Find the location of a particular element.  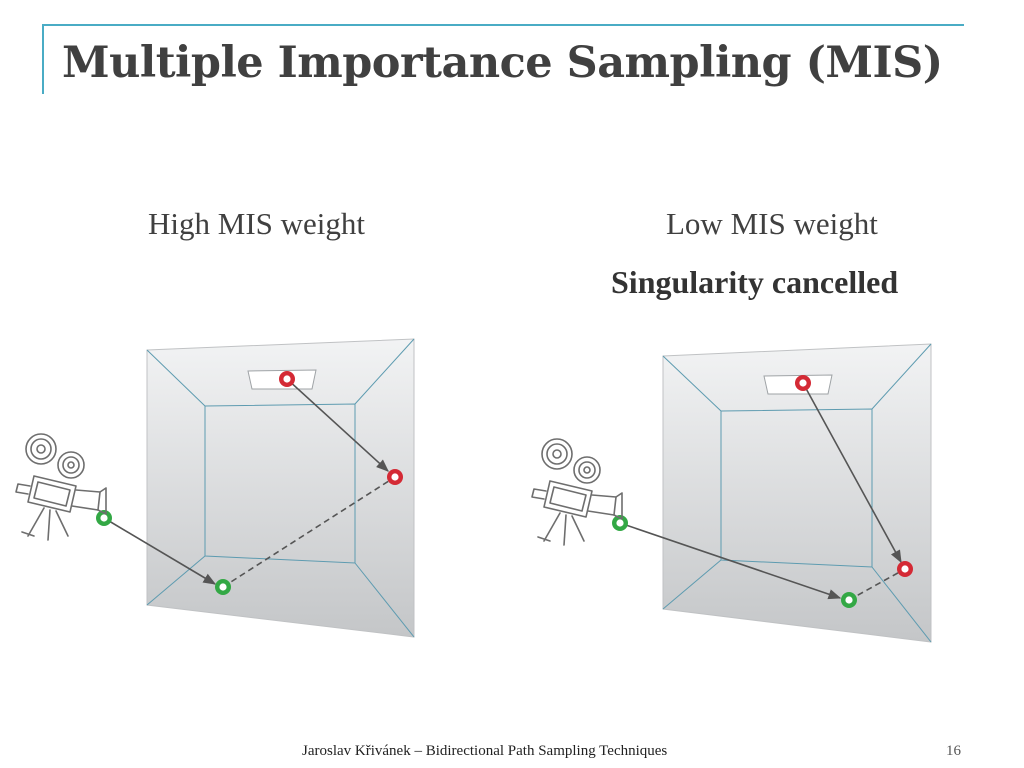

left-paths is located at coordinates (249, 483).